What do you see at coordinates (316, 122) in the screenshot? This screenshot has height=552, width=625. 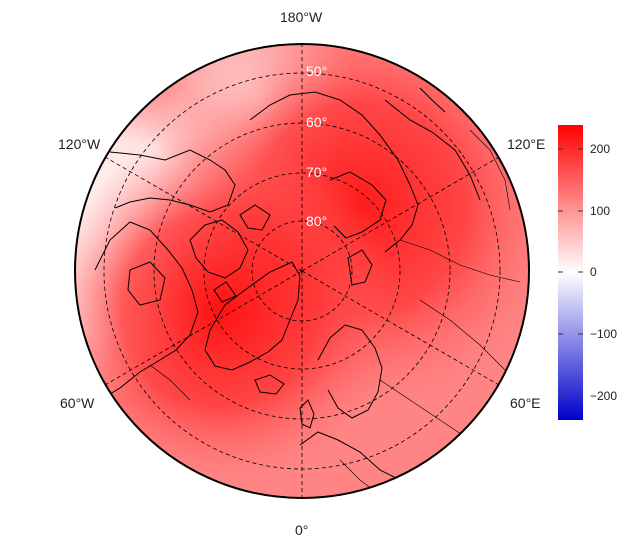 I see `lat-label-60: 60°` at bounding box center [316, 122].